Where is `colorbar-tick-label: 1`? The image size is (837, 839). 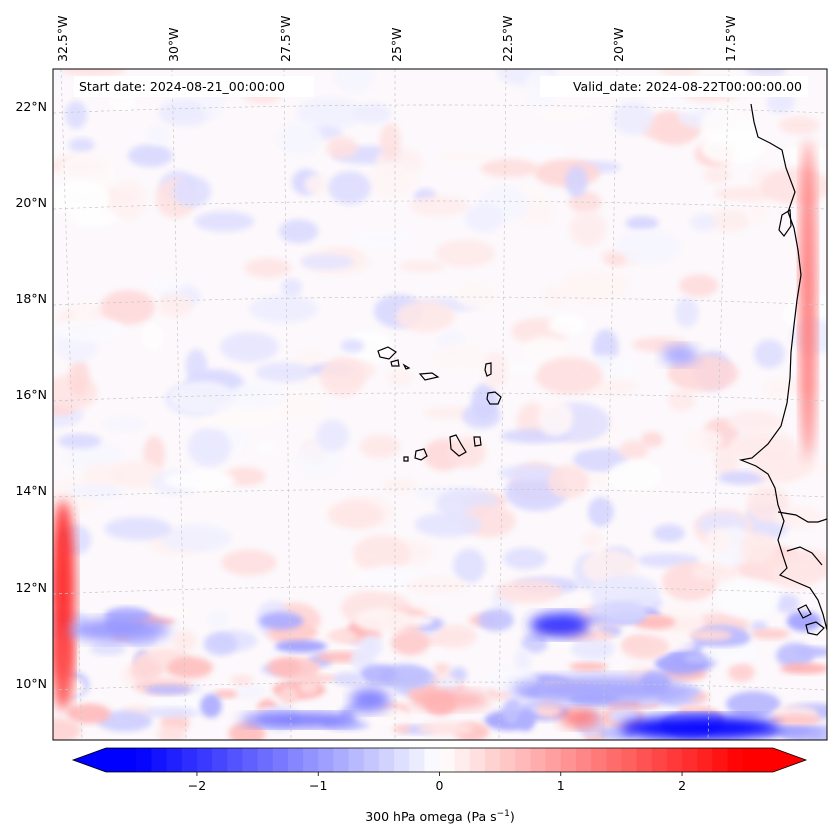
colorbar-tick-label: 1 is located at coordinates (561, 785).